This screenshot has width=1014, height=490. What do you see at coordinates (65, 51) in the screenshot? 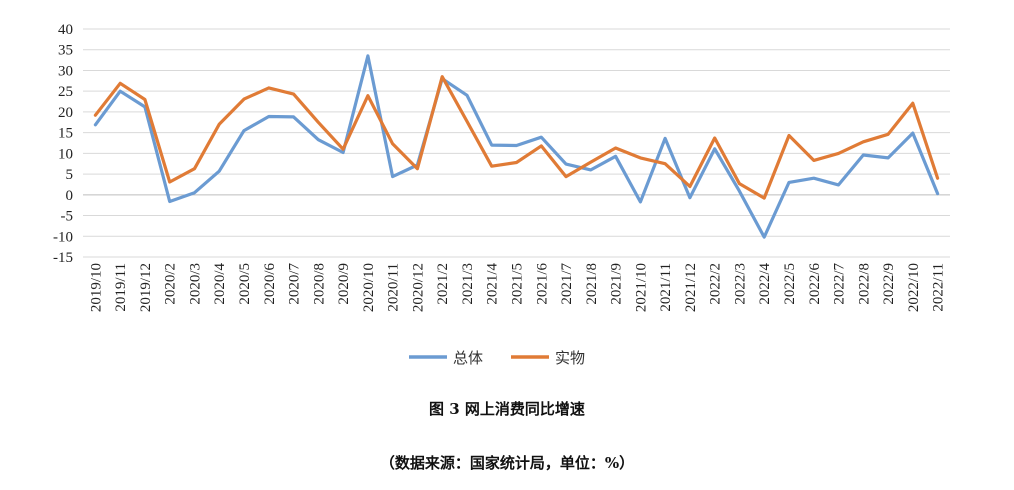
I see `y-tick-label: 35` at bounding box center [65, 51].